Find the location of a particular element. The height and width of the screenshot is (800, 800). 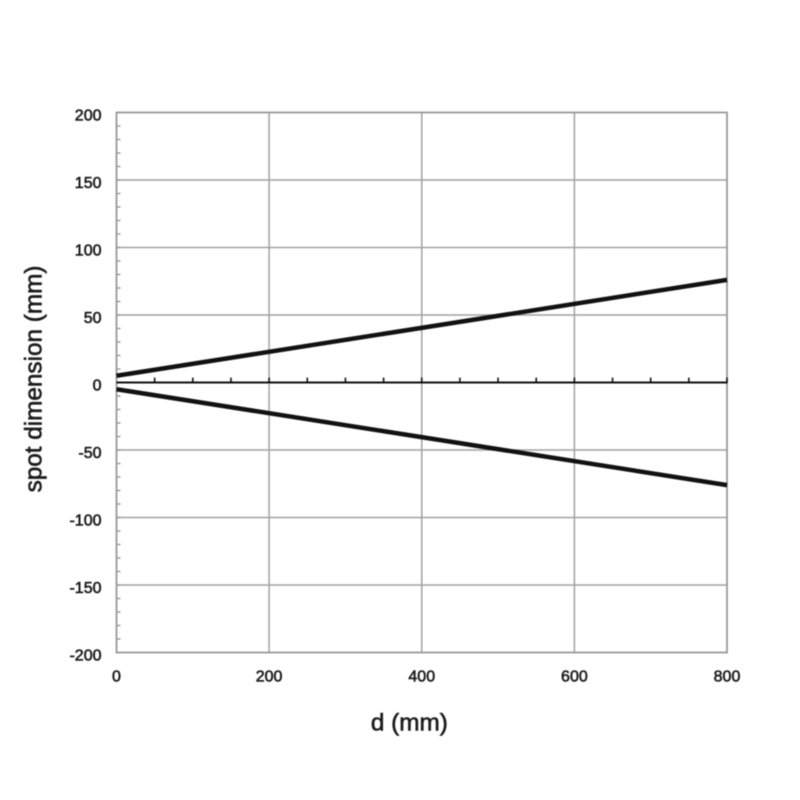

svg-text: 600 is located at coordinates (574, 677).